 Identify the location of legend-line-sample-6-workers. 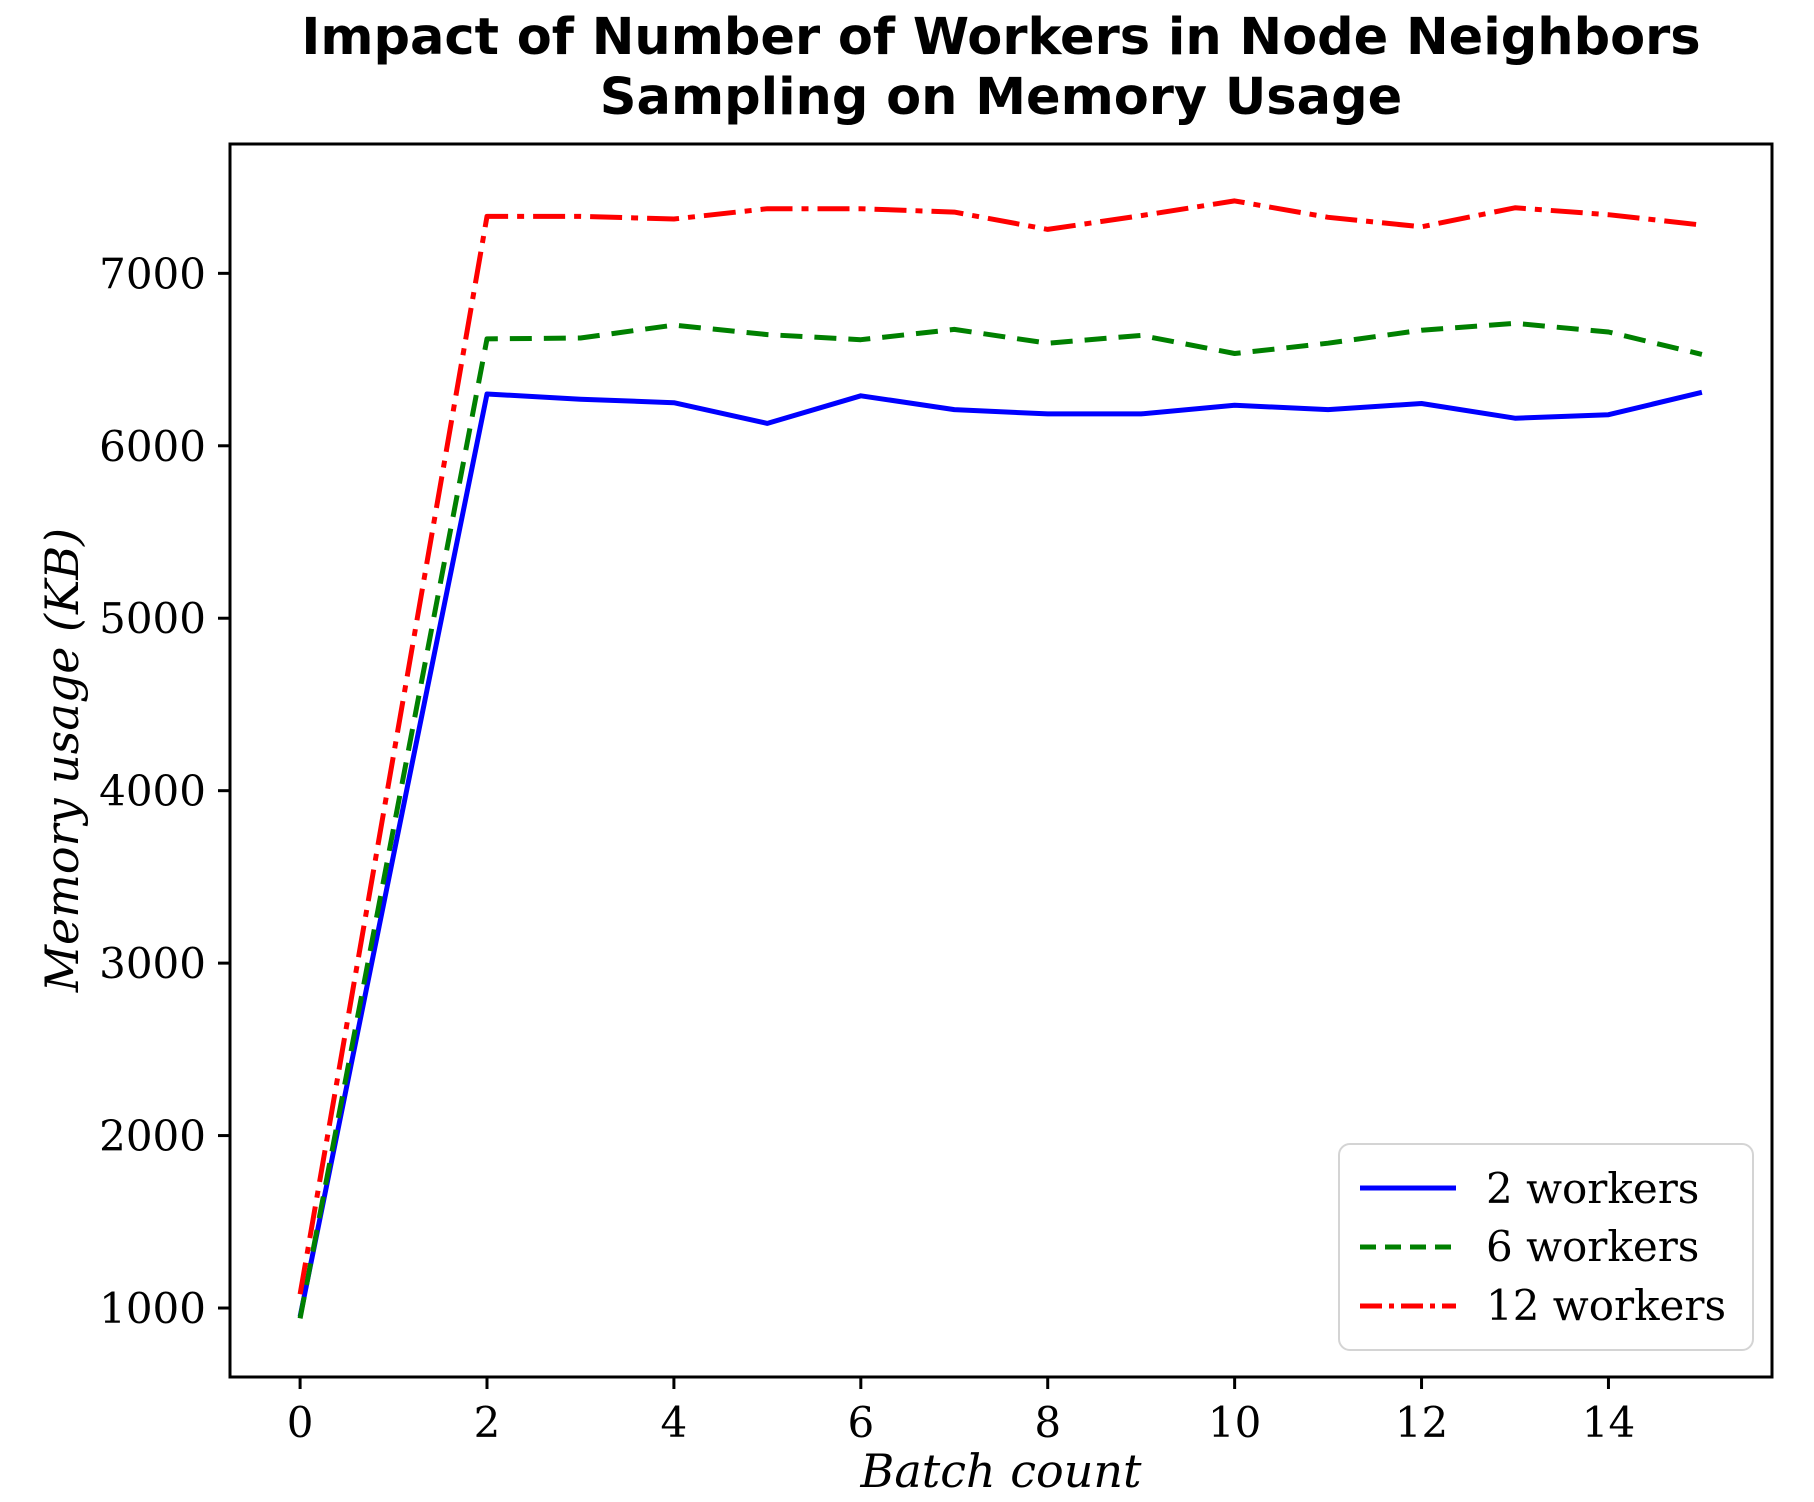
(1408, 1247).